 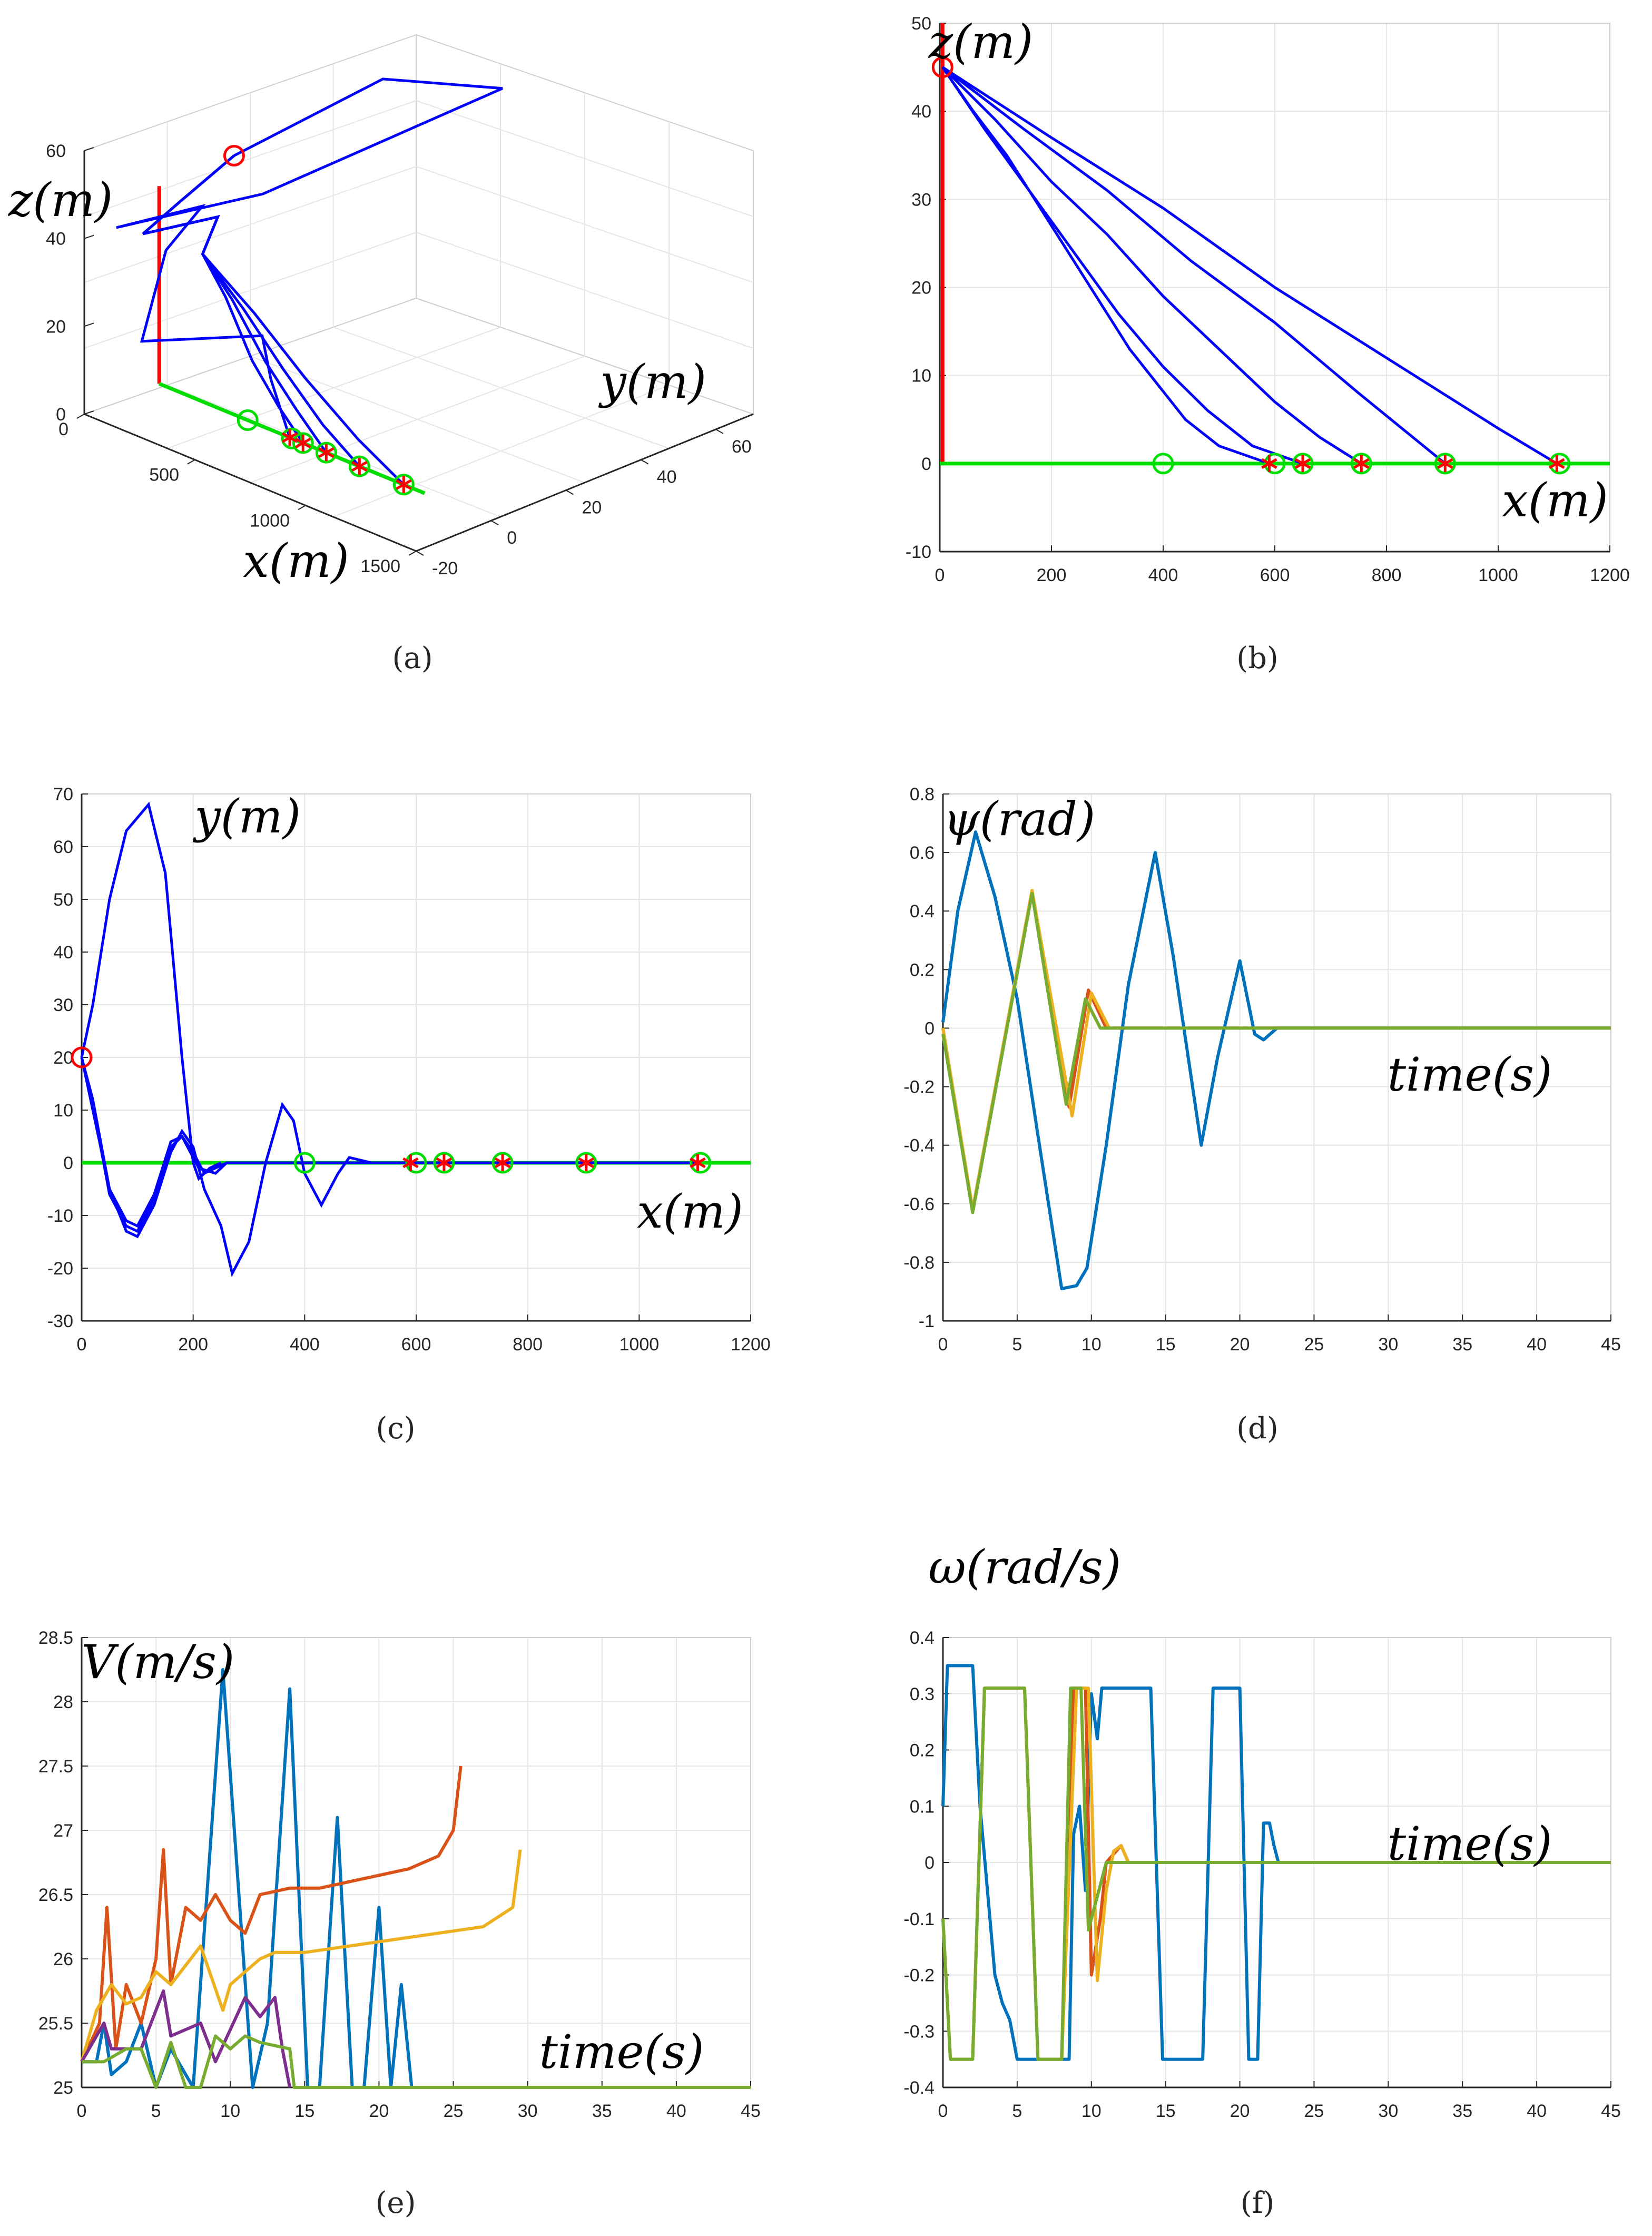 I want to click on y-tick-label: 0.6, so click(x=923, y=853).